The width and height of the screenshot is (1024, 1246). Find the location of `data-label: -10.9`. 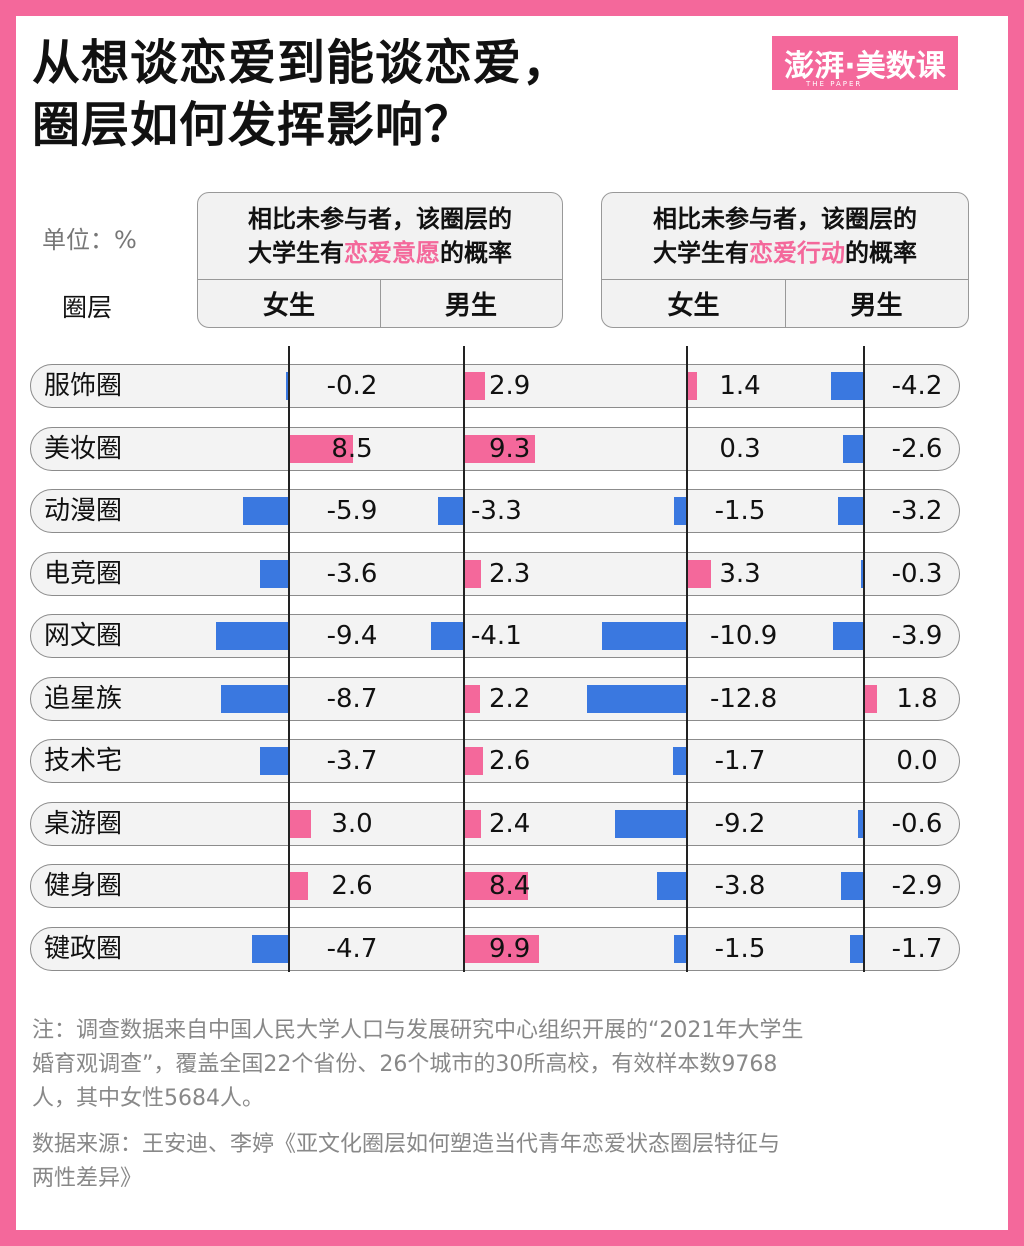

data-label: -10.9 is located at coordinates (744, 636).